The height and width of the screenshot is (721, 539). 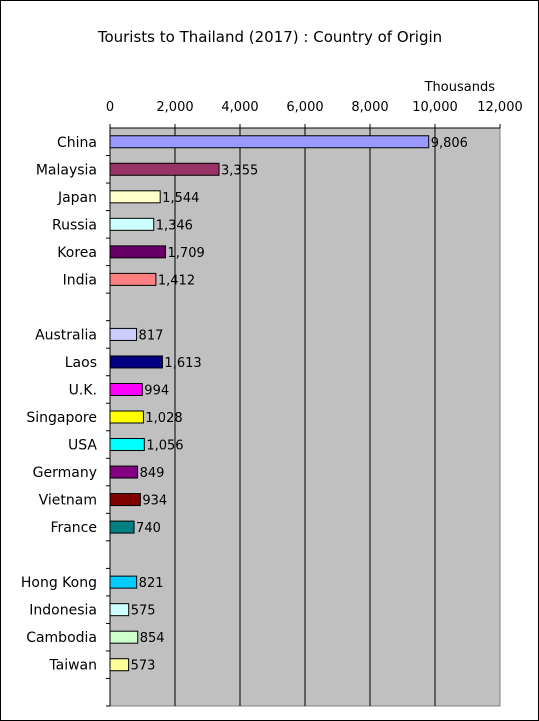 I want to click on axis-unit-label: Thousands, so click(x=460, y=87).